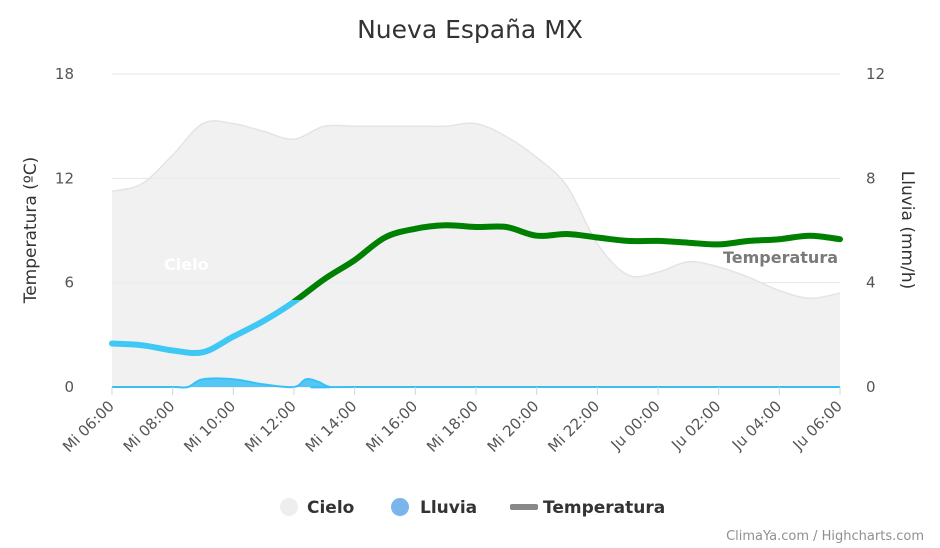 The height and width of the screenshot is (548, 940). I want to click on x-tick-label: Ju 06:00, so click(817, 425).